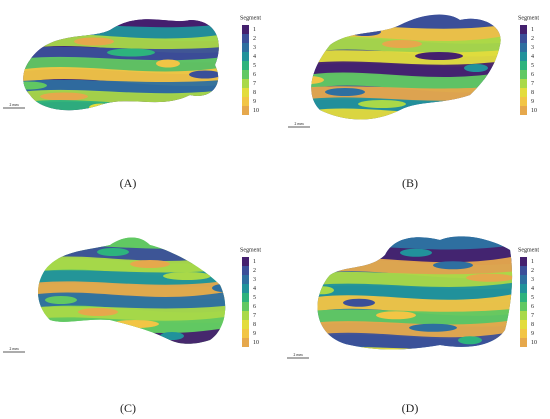 This screenshot has height=419, width=550. What do you see at coordinates (254, 48) in the screenshot?
I see `legend-label: 3` at bounding box center [254, 48].